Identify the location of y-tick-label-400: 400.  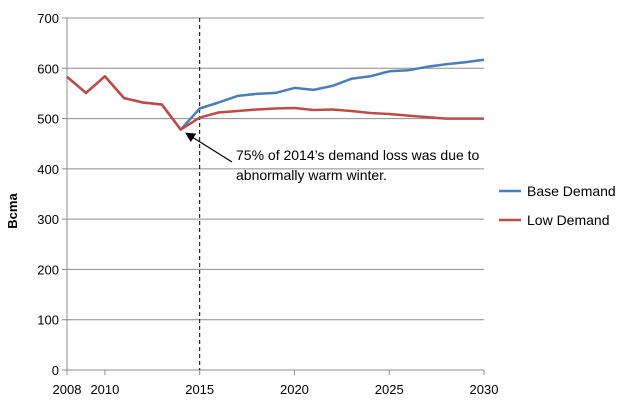
(48, 169).